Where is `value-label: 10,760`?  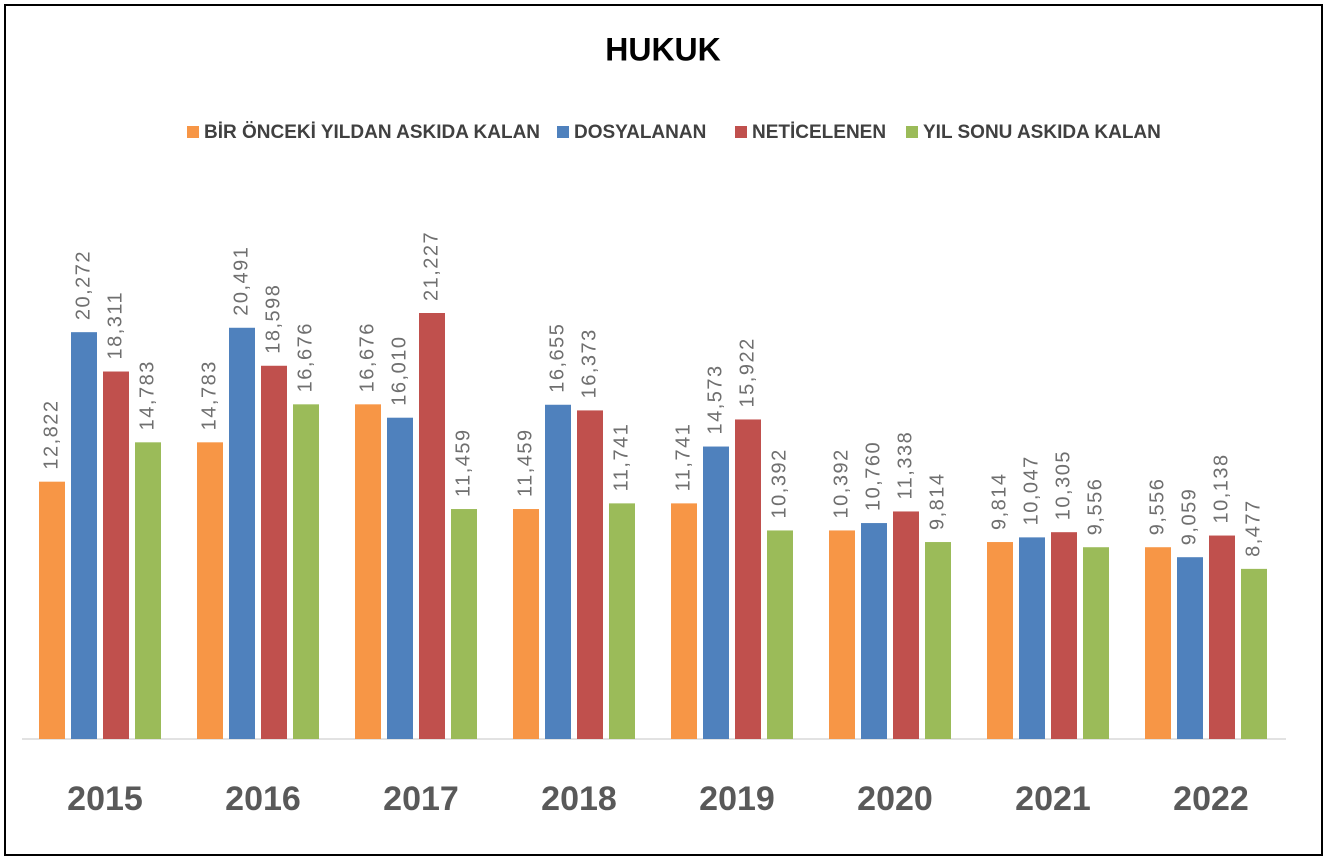
value-label: 10,760 is located at coordinates (873, 476).